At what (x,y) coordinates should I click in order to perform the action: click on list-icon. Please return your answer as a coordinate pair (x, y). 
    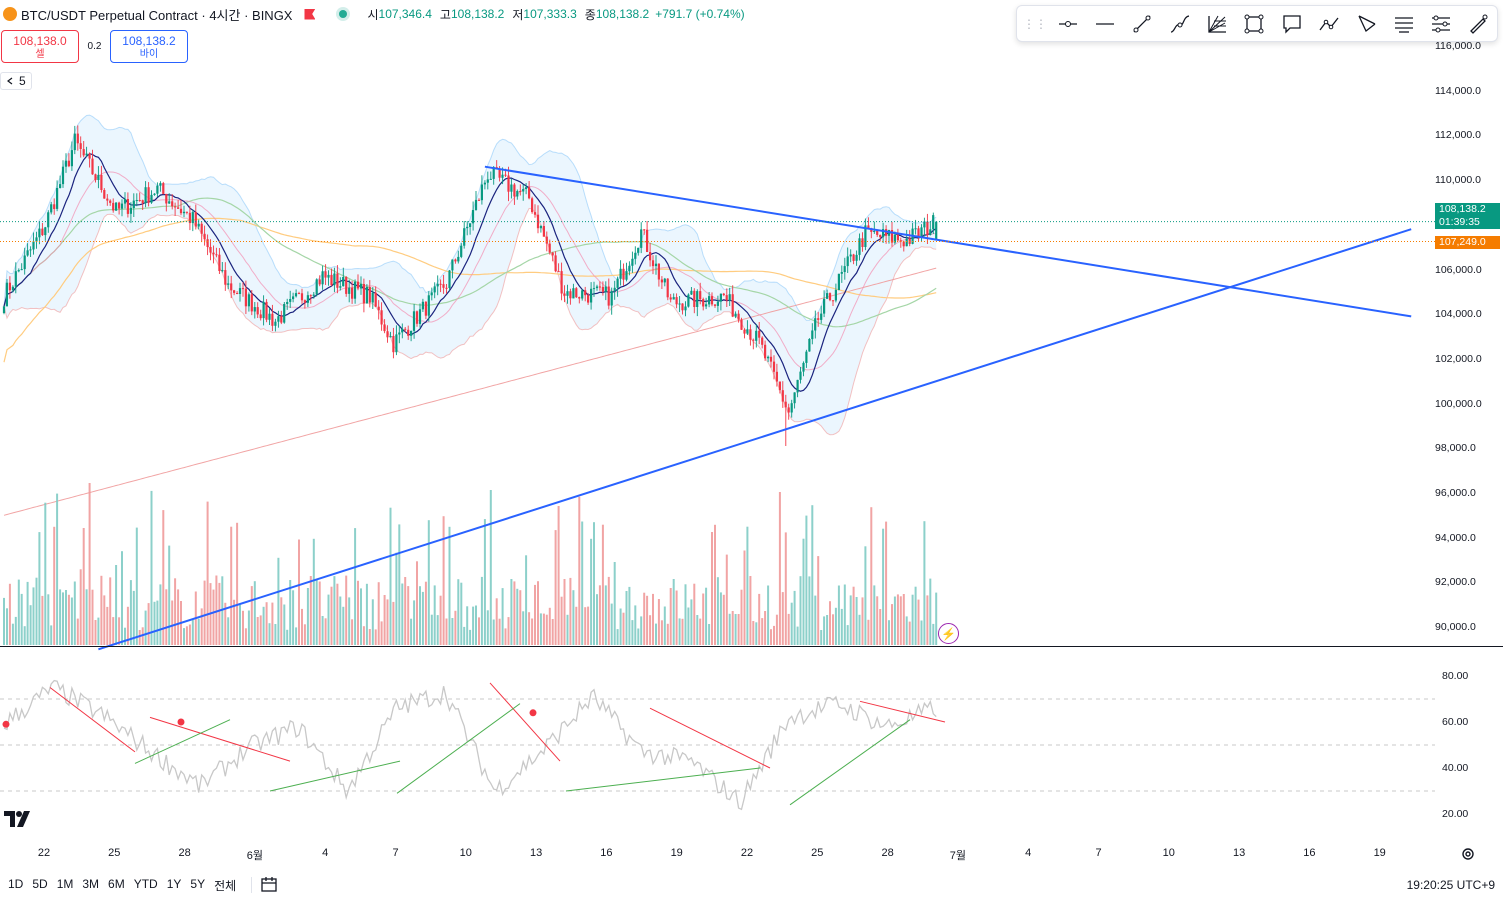
    Looking at the image, I should click on (1403, 23).